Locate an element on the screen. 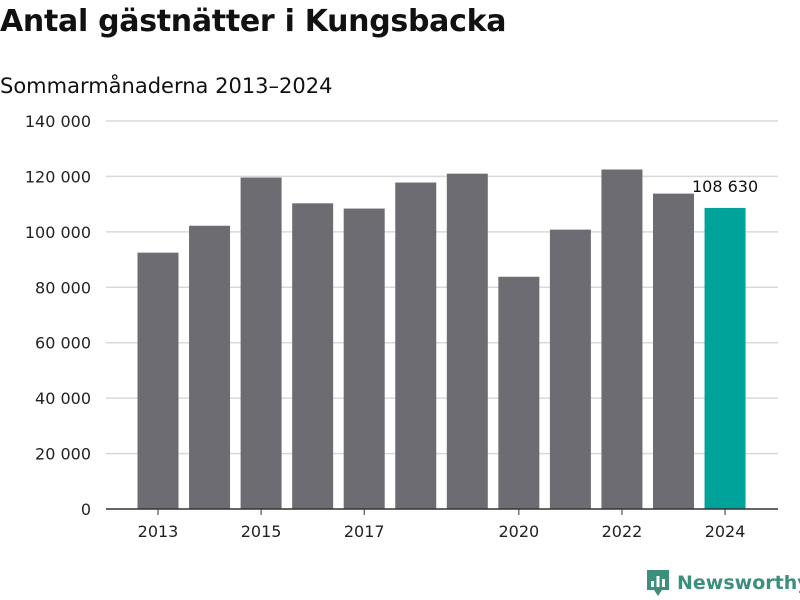  newsworthy-logo: Newsworthy is located at coordinates (722, 583).